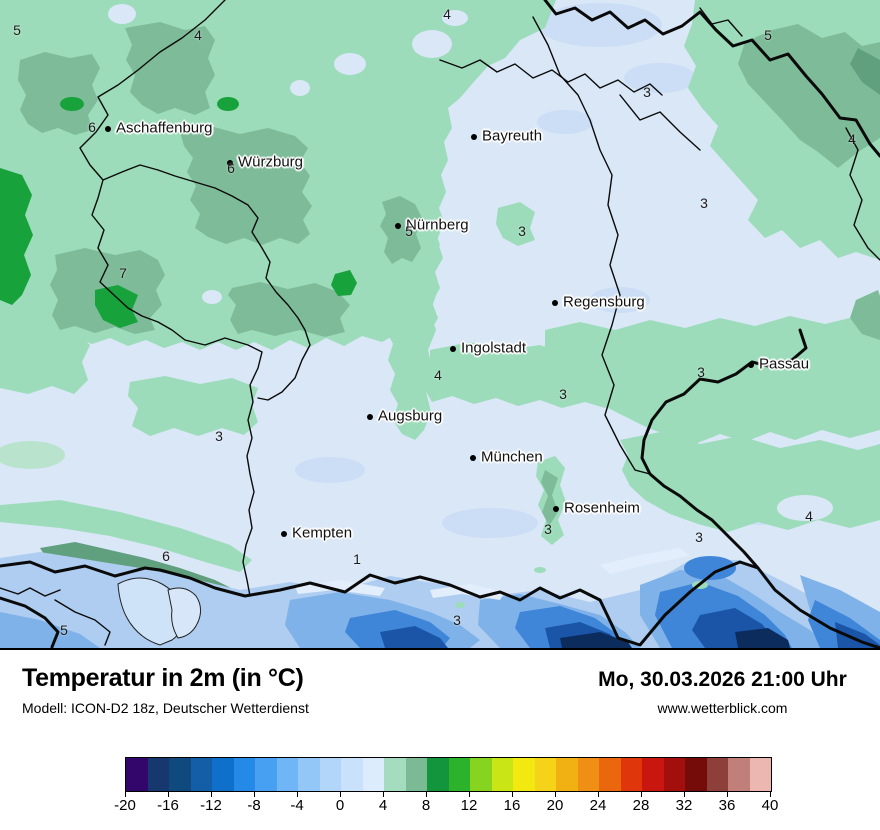 The width and height of the screenshot is (880, 830). I want to click on colorbar-tick-label: 32, so click(684, 805).